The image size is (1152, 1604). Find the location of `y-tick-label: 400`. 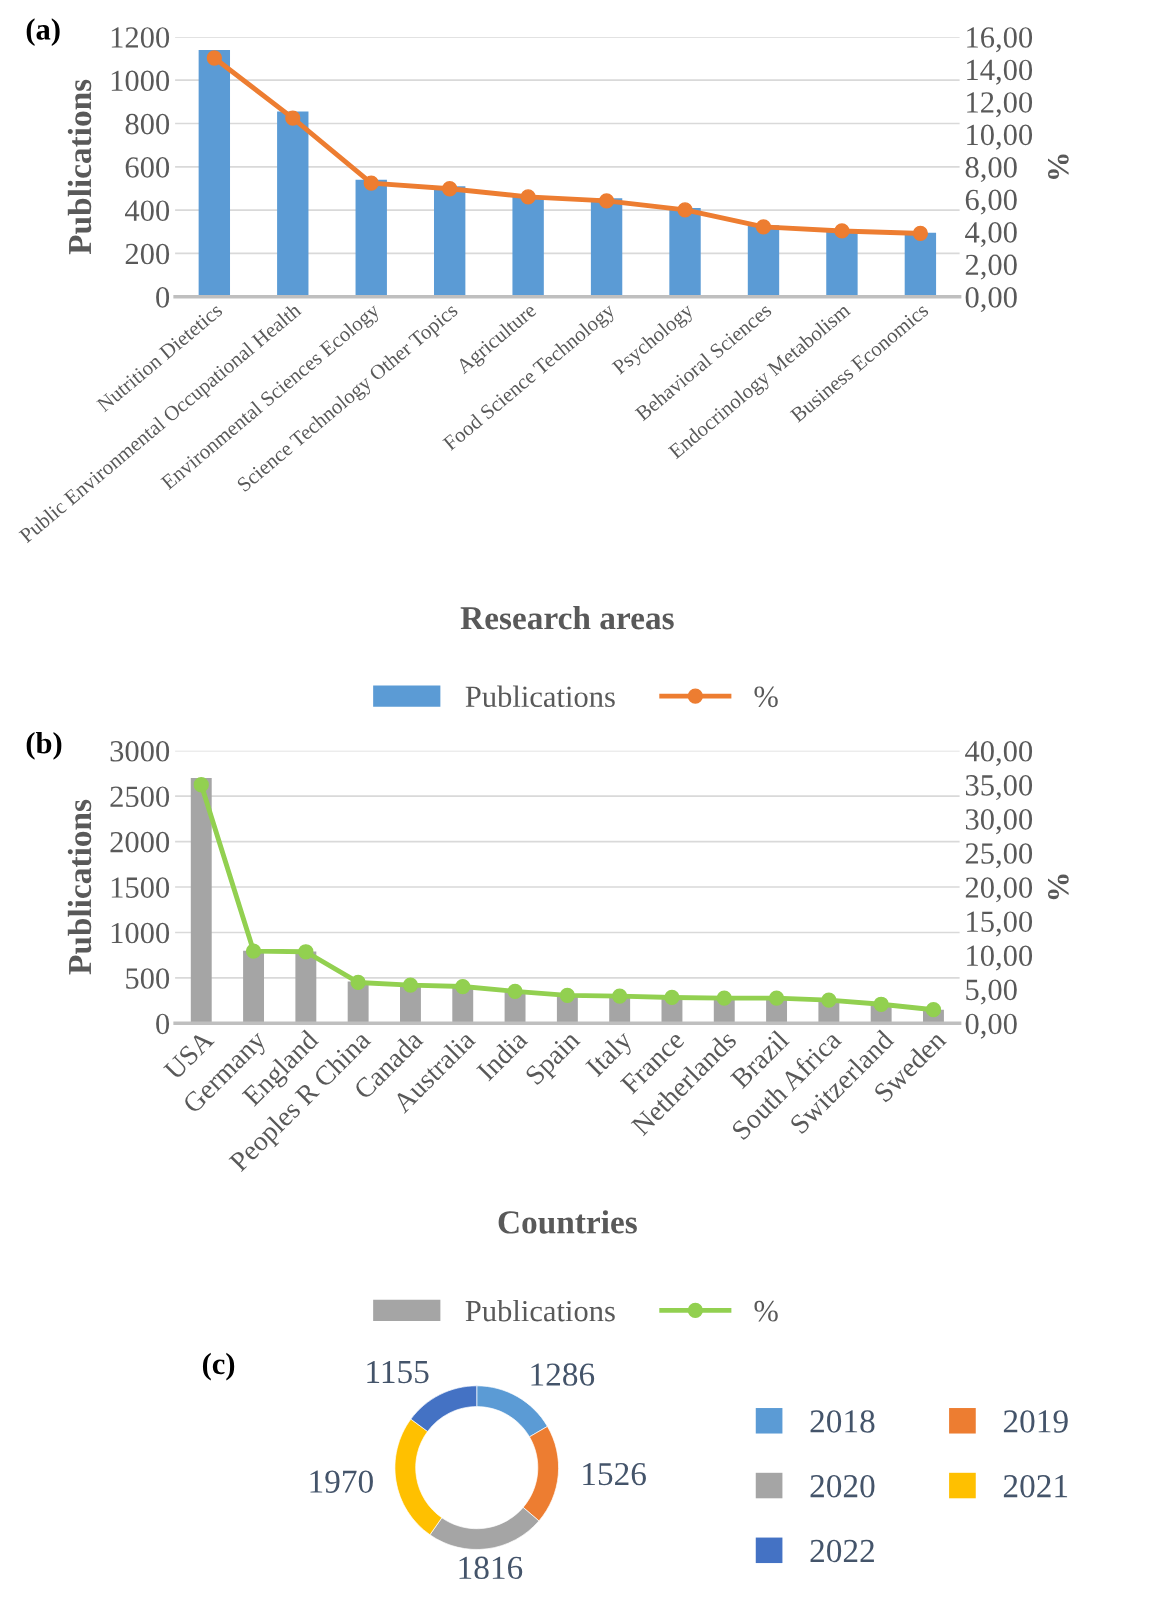

y-tick-label: 400 is located at coordinates (147, 211).